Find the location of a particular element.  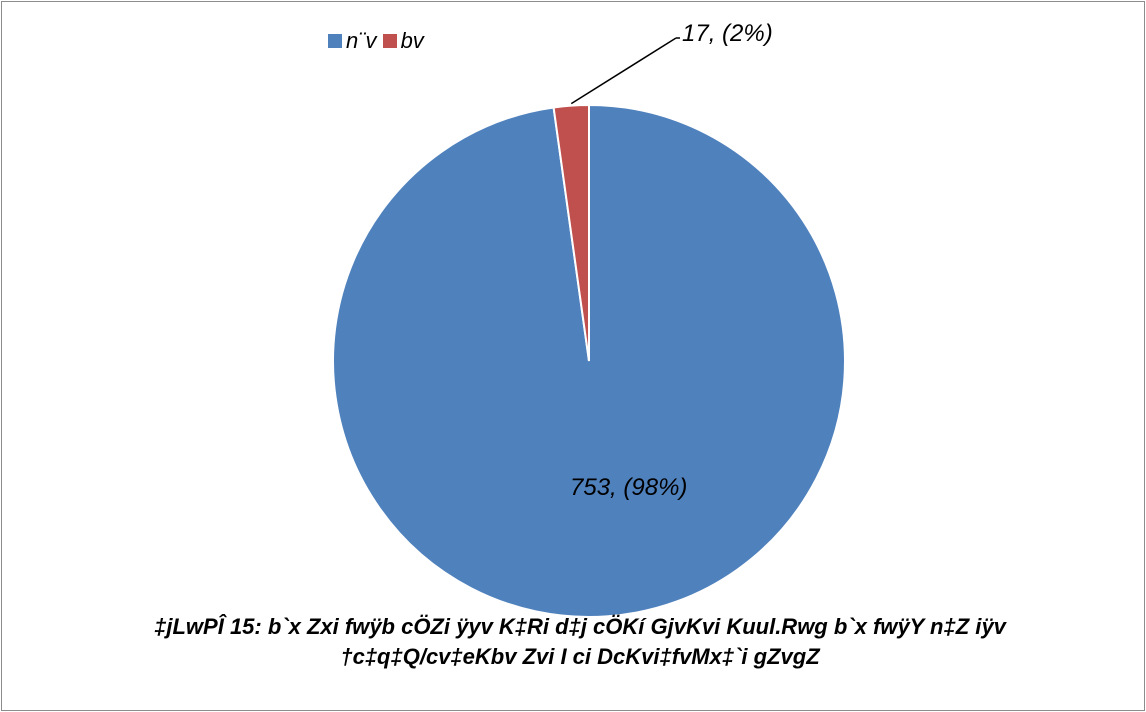

data-label-nv: 753, (98%) is located at coordinates (629, 487).